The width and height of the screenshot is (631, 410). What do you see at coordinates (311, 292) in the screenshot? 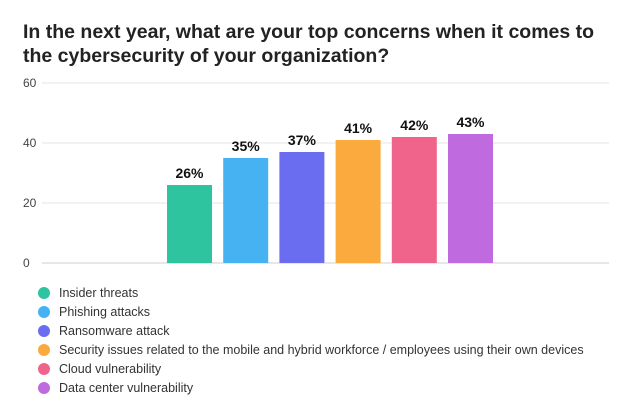
I see `legend-item: Insider threats` at bounding box center [311, 292].